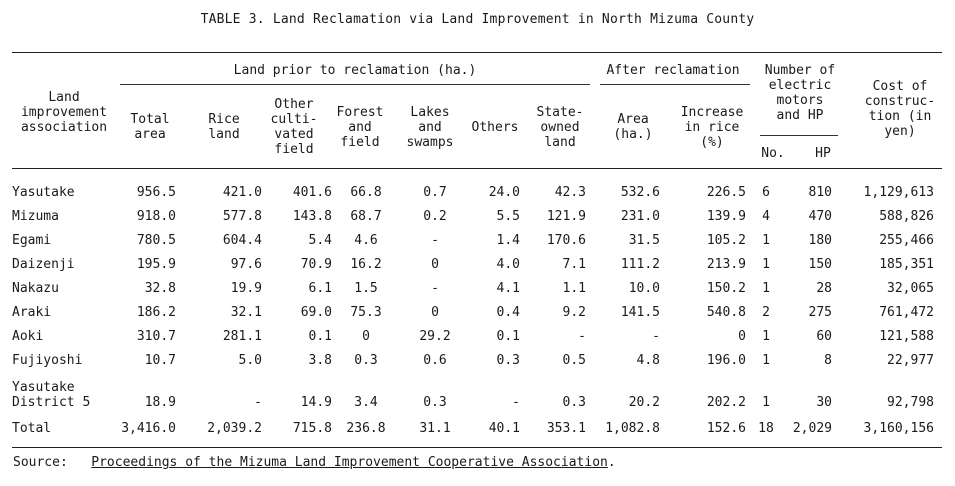 The height and width of the screenshot is (486, 955). Describe the element at coordinates (366, 264) in the screenshot. I see `cell-forest-field: 16.2` at that location.